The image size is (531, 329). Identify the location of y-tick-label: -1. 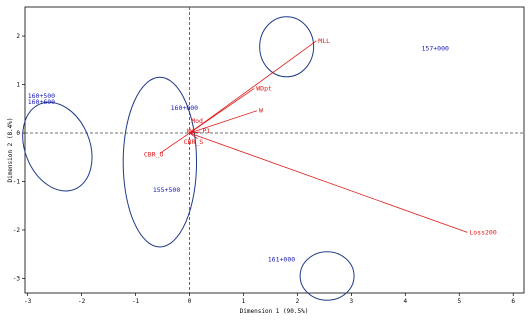
(17, 182).